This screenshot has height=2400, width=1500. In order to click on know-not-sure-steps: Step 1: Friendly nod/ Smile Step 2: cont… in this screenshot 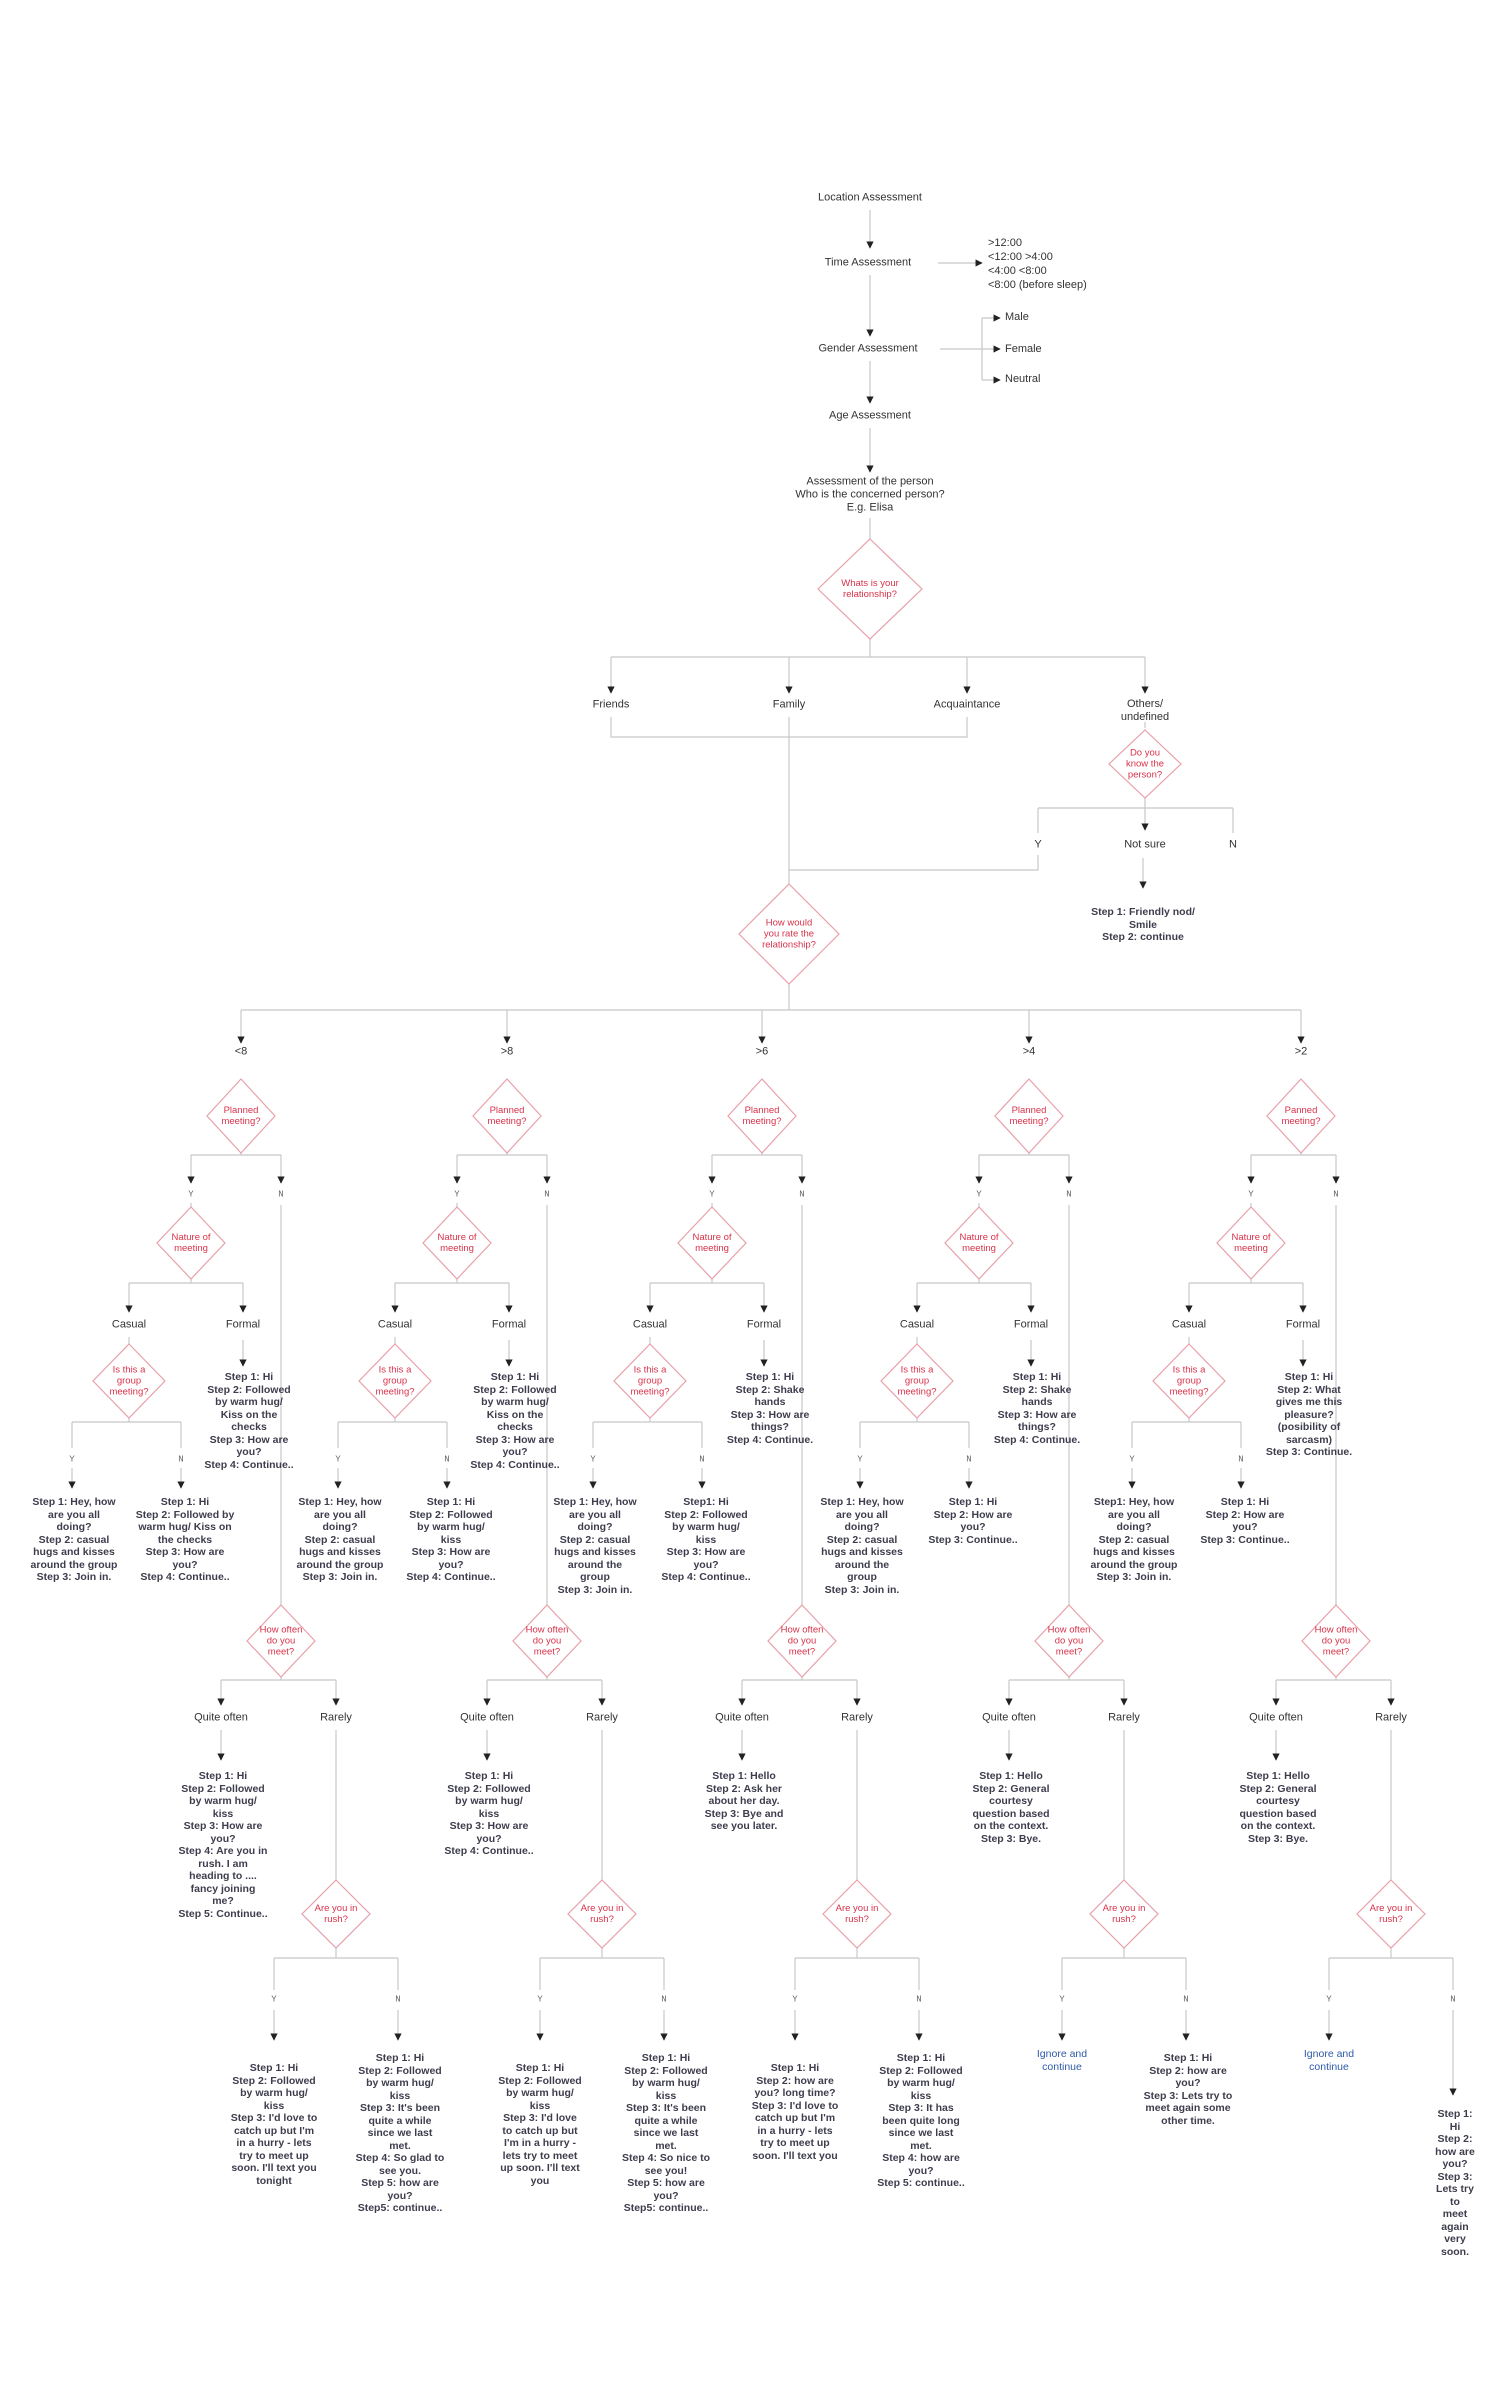, I will do `click(1143, 924)`.